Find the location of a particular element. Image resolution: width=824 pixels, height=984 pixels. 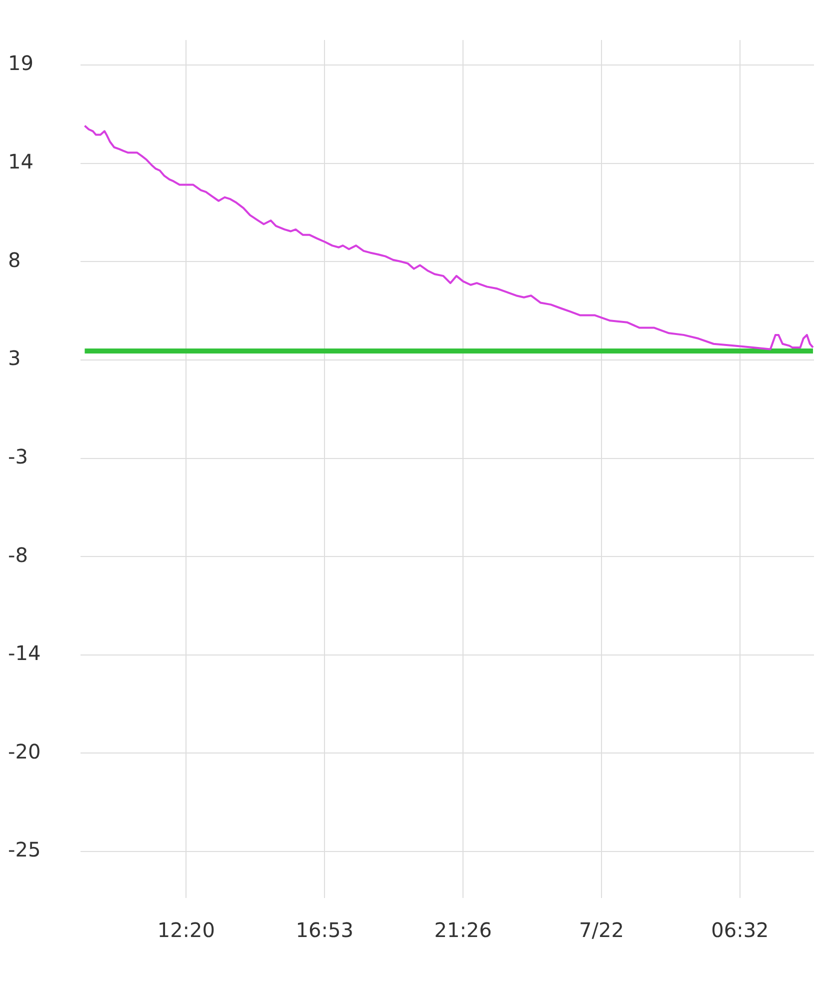

y-tick-label: -20 is located at coordinates (24, 751).